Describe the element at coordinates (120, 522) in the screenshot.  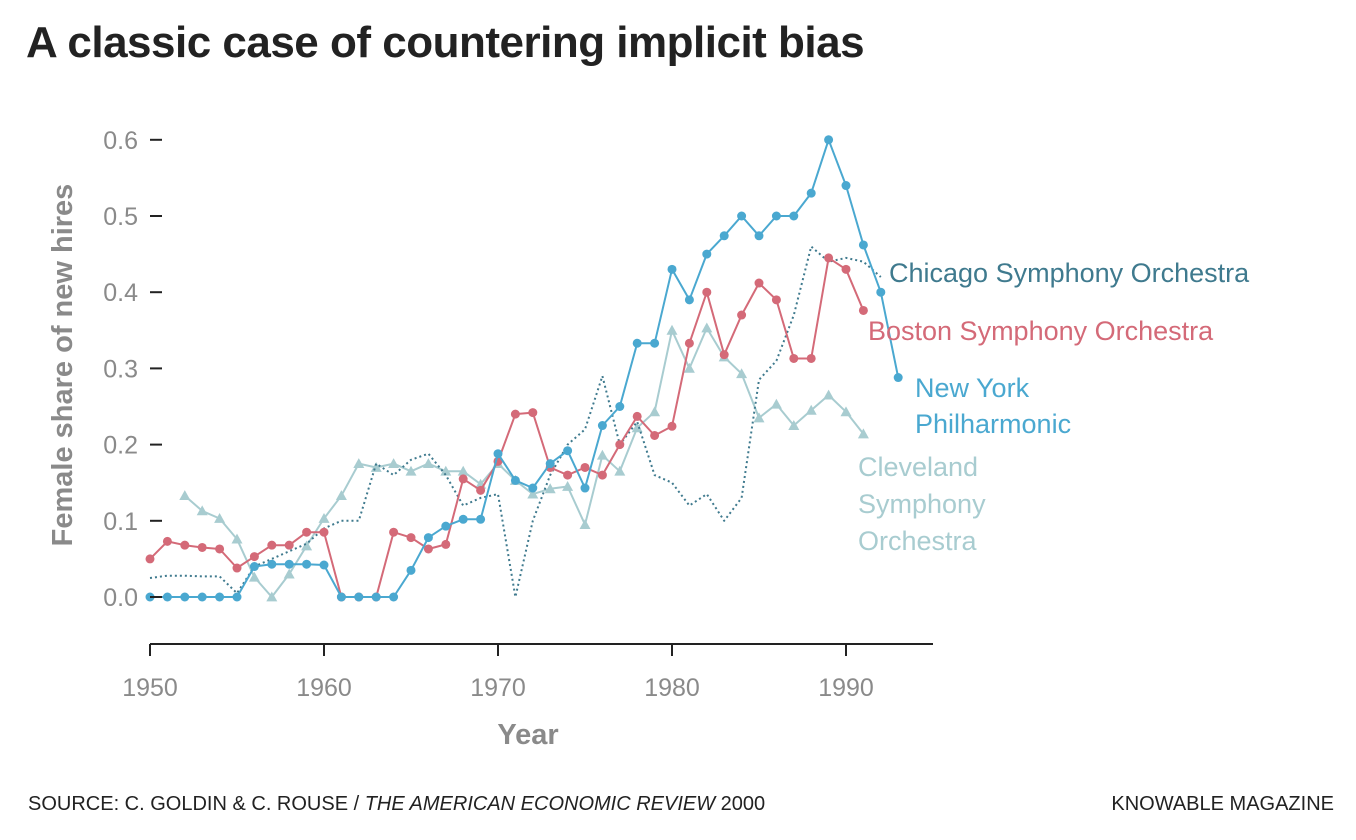
I see `y-tick-label: 0.1` at that location.